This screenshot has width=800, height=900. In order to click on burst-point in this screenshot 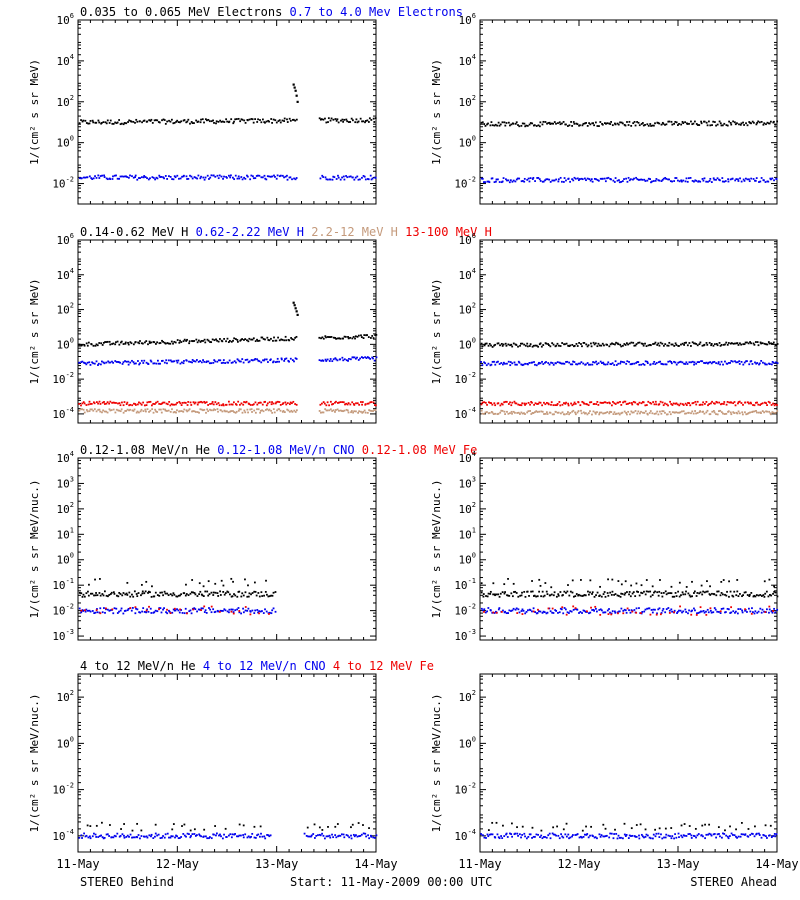, I will do `click(294, 305)`.